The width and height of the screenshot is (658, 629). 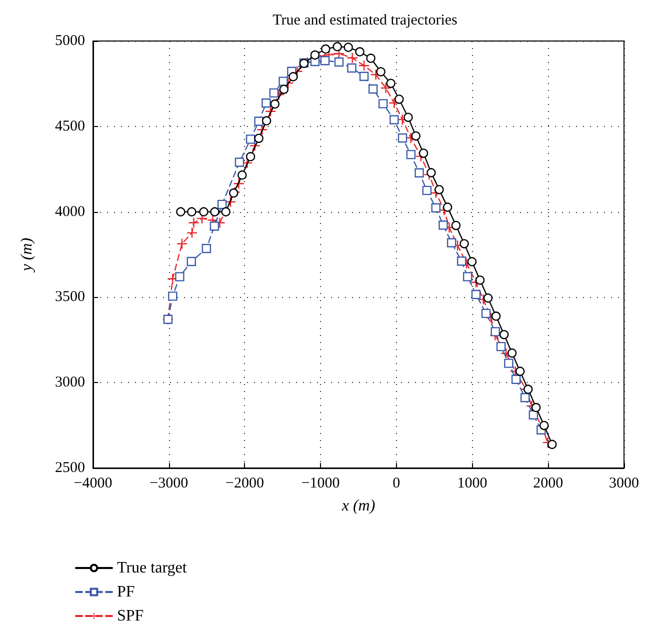 What do you see at coordinates (169, 484) in the screenshot?
I see `x-tick-label: −3000` at bounding box center [169, 484].